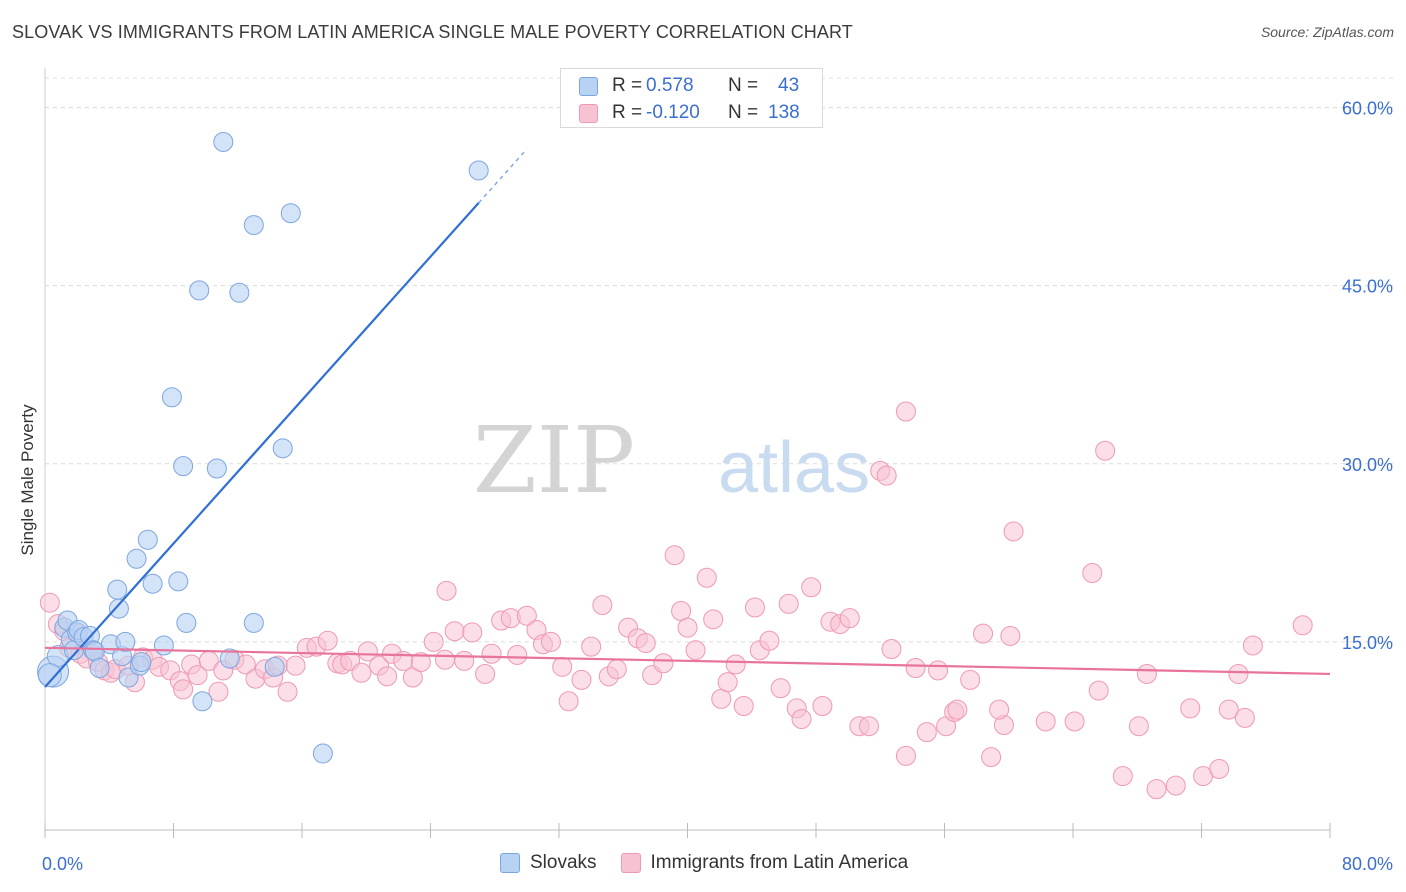 This screenshot has height=892, width=1406. I want to click on blue-swatch, so click(510, 863).